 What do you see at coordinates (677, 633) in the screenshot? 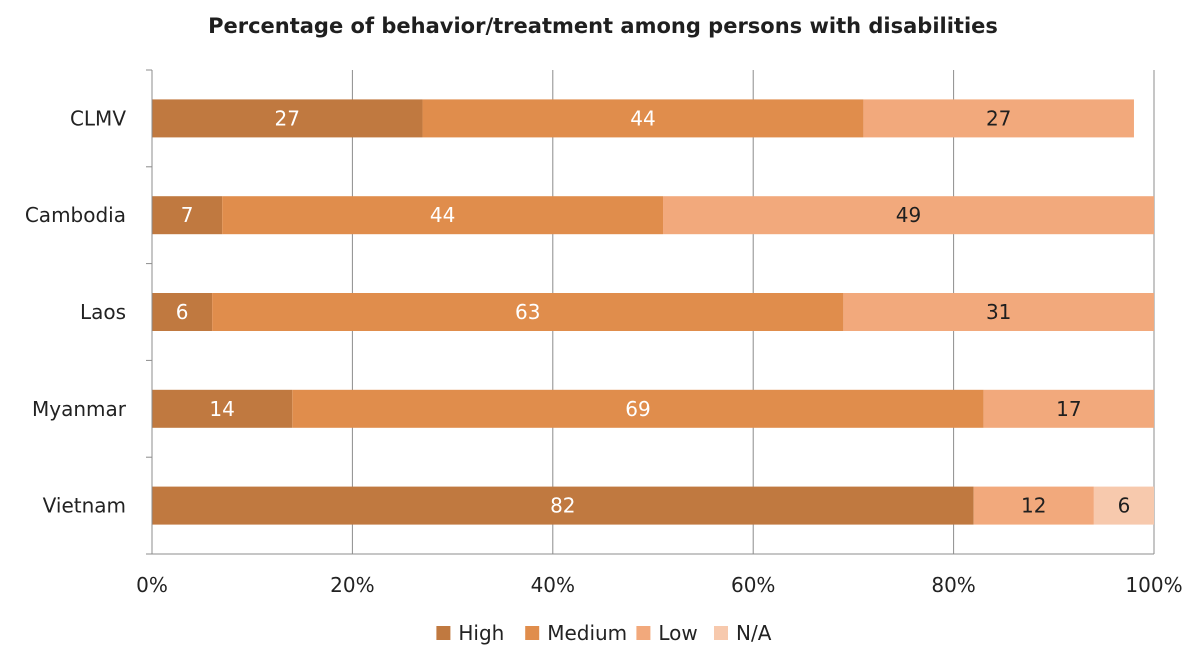
I see `legend-label: Low` at bounding box center [677, 633].